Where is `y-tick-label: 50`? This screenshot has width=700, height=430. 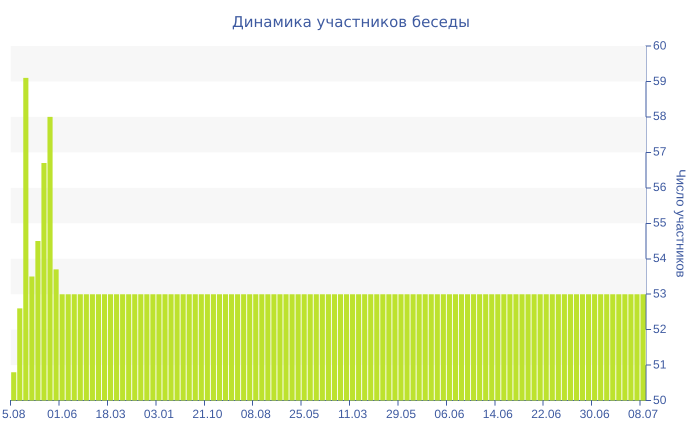 y-tick-label: 50 is located at coordinates (660, 399).